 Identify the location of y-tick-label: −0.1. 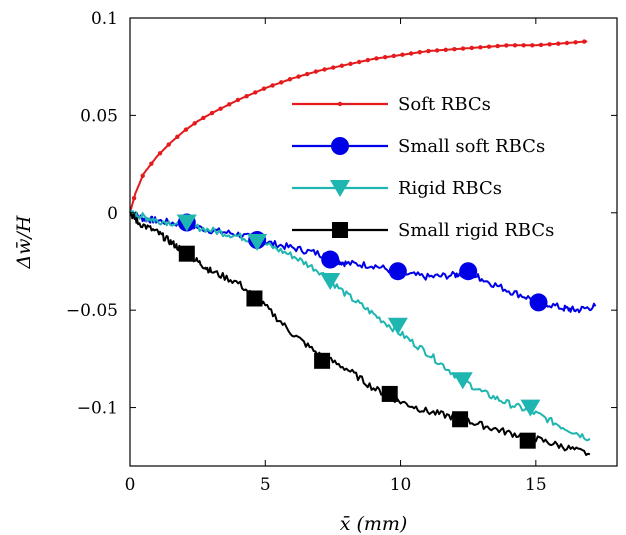
(97, 409).